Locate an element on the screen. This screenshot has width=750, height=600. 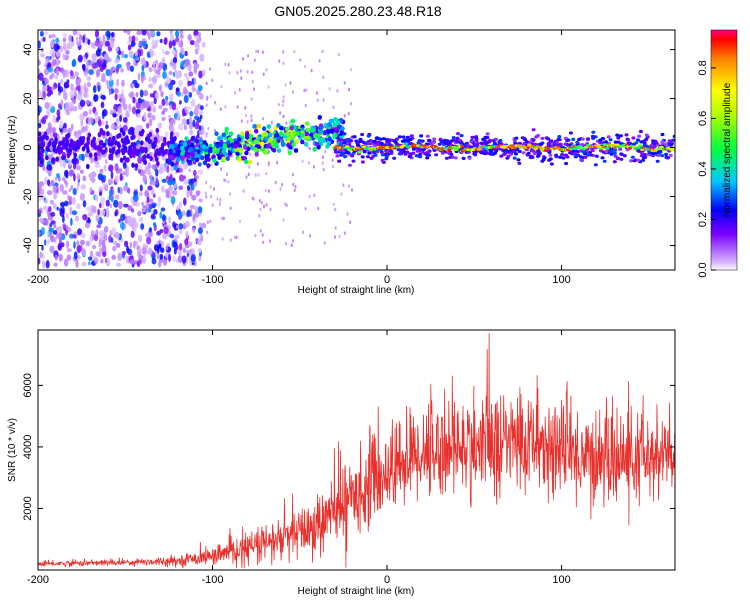
x-tick-label: -100 is located at coordinates (213, 280).